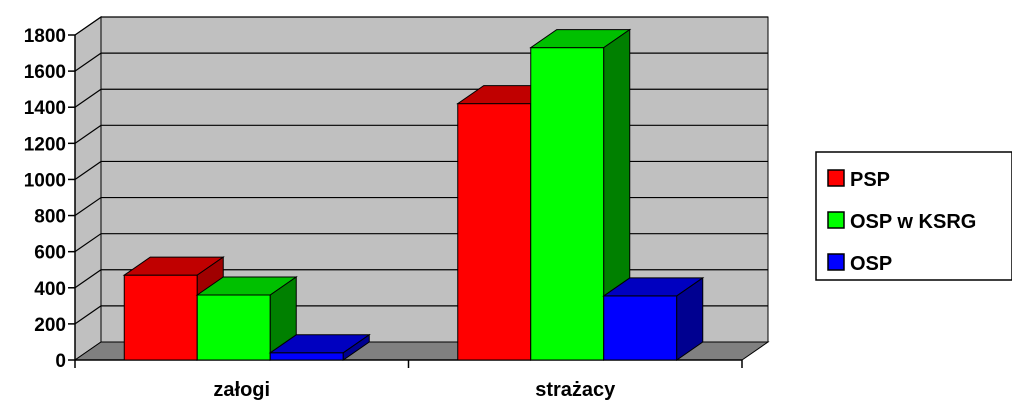 This screenshot has width=1012, height=403. What do you see at coordinates (870, 180) in the screenshot?
I see `legend-label: PSP` at bounding box center [870, 180].